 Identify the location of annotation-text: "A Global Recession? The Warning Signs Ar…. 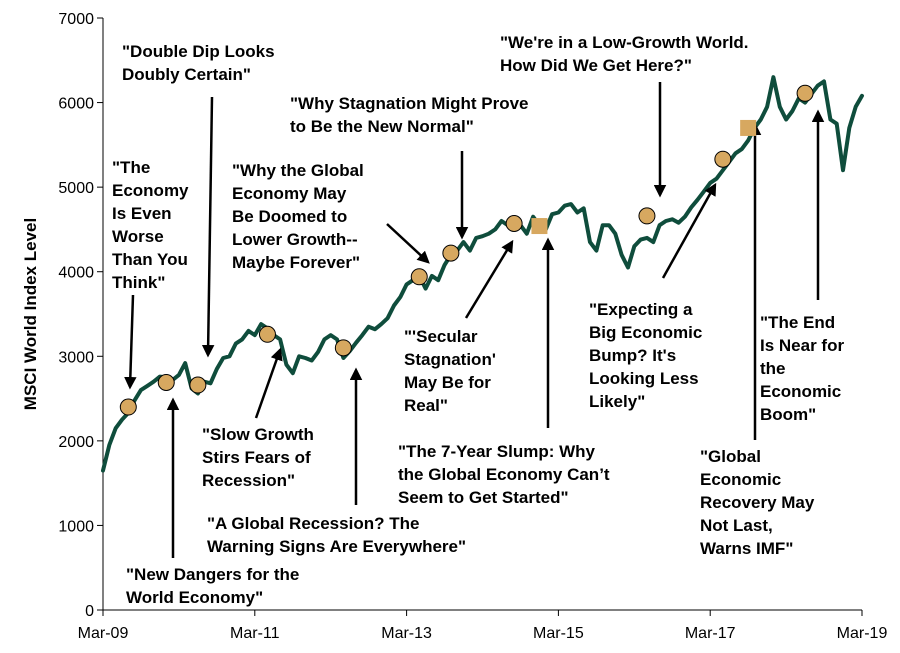
(336, 535).